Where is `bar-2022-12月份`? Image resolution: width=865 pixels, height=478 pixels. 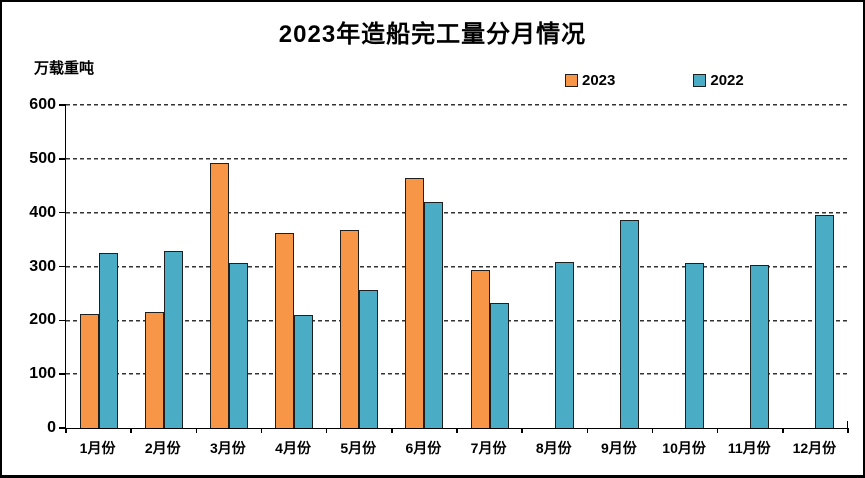 bar-2022-12月份 is located at coordinates (825, 321).